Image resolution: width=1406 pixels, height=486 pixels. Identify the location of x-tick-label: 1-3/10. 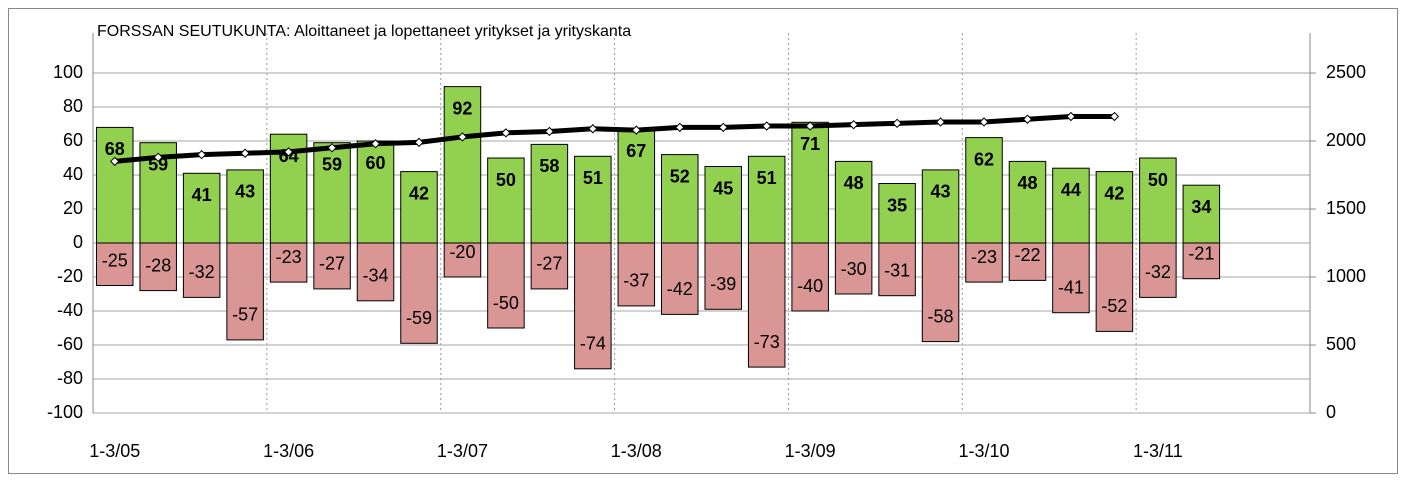
(983, 451).